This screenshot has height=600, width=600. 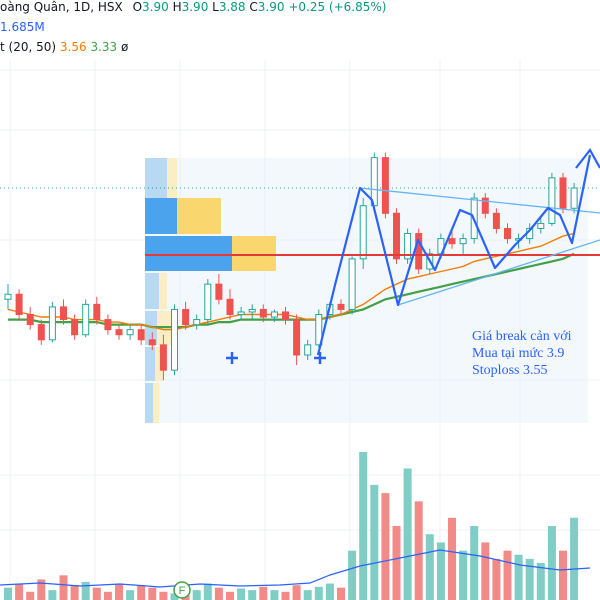 What do you see at coordinates (64, 47) in the screenshot?
I see `ma-legend: t (20, 50) 3.56 3.33 ø` at bounding box center [64, 47].